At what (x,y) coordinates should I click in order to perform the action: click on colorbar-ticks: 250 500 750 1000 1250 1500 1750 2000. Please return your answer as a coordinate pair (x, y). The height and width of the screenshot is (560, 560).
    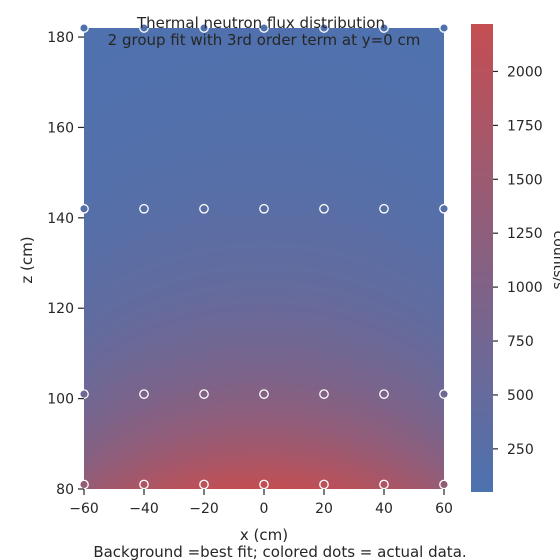
    Looking at the image, I should click on (518, 261).